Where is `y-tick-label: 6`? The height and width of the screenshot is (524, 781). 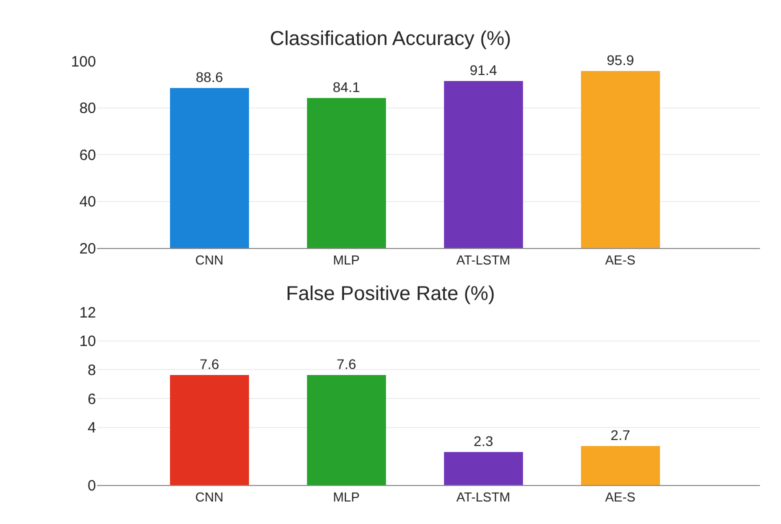 y-tick-label: 6 is located at coordinates (92, 399).